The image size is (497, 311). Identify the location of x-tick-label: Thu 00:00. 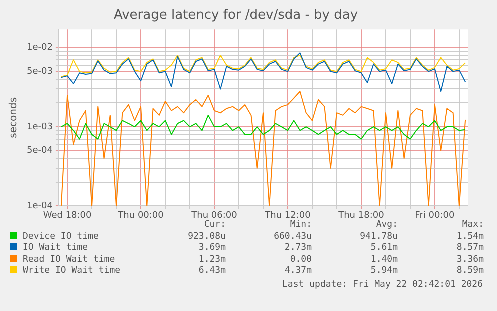
(140, 215).